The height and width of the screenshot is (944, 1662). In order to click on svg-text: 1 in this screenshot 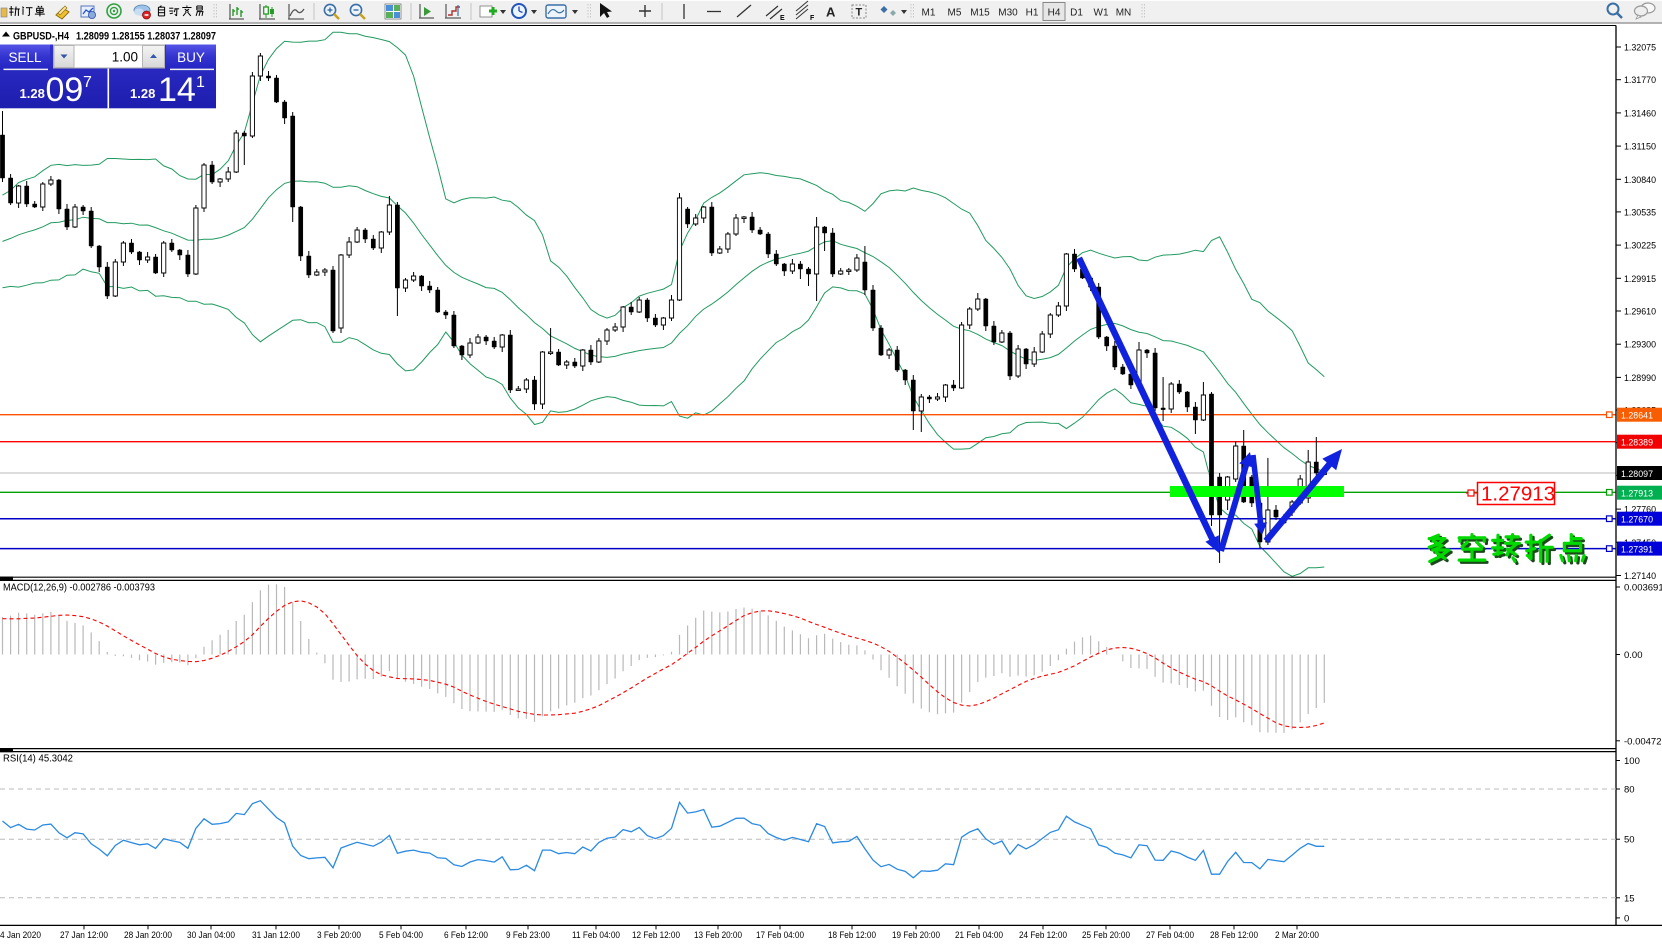, I will do `click(200, 82)`.